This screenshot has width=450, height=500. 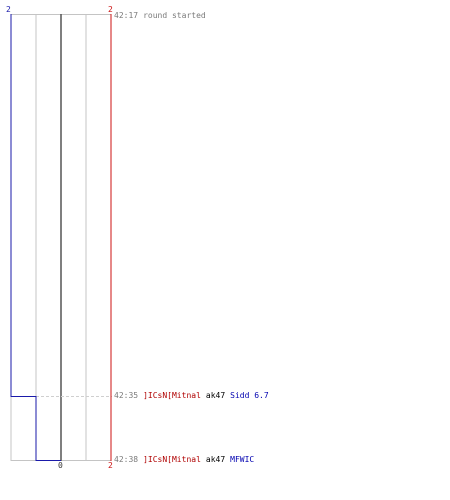 What do you see at coordinates (126, 395) in the screenshot?
I see `log-timestamp: 42:35` at bounding box center [126, 395].